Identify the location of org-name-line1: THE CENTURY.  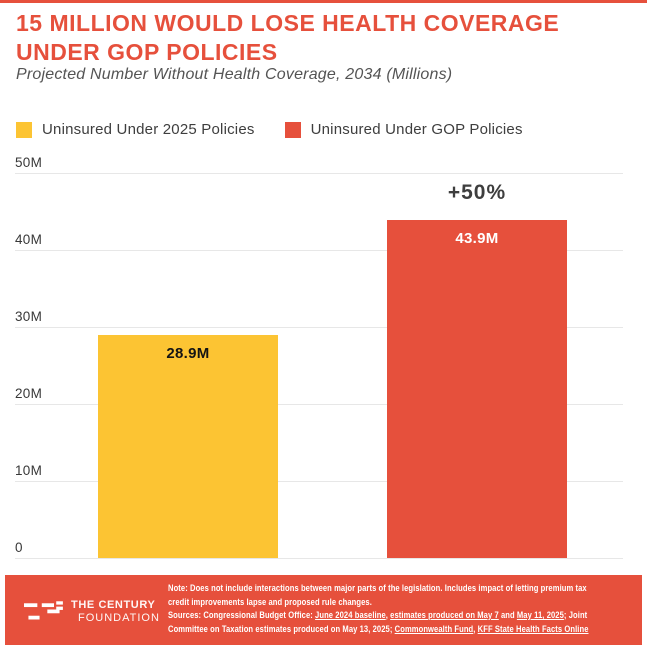
(113, 605).